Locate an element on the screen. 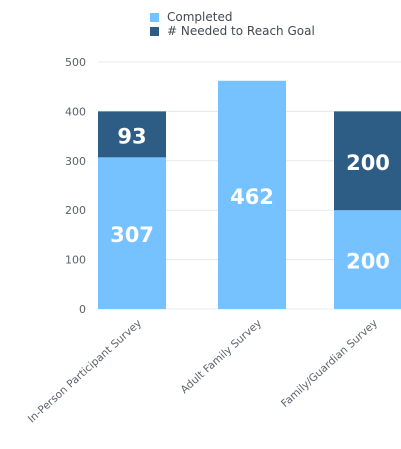 The height and width of the screenshot is (449, 401). x-category-label-0: In-Person Participant Survey is located at coordinates (85, 371).